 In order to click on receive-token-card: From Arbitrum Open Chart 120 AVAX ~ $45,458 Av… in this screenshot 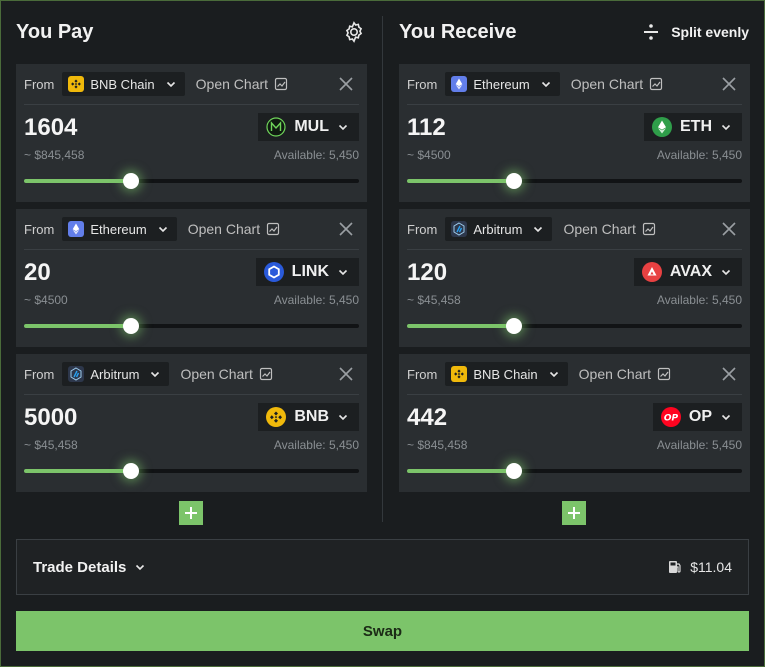, I will do `click(574, 278)`.